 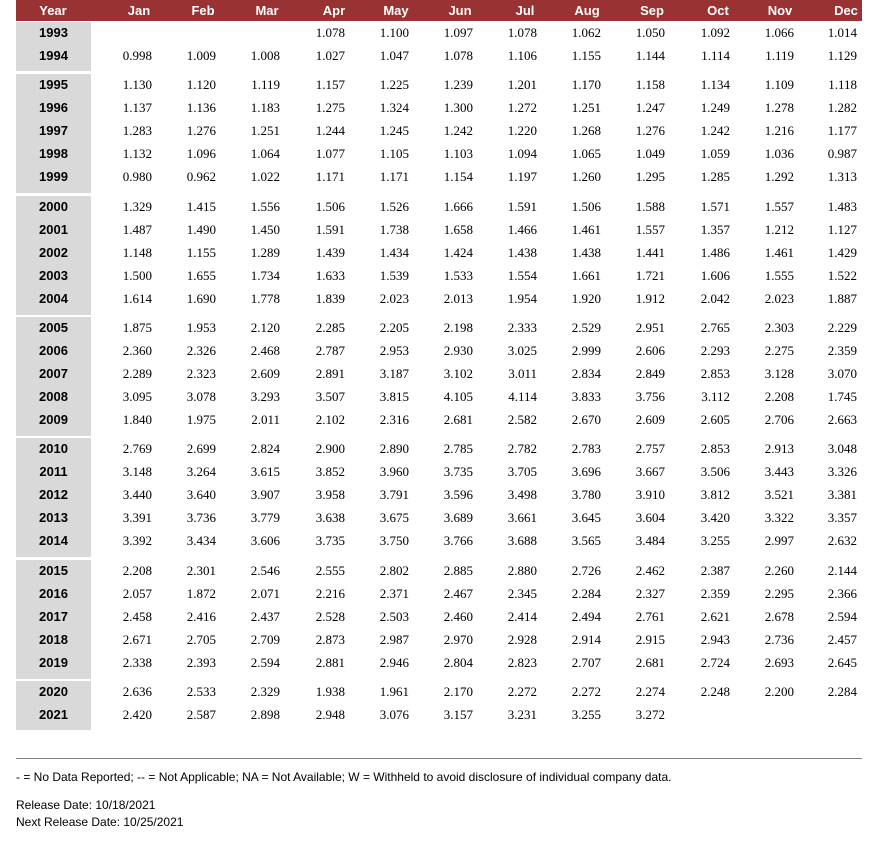 I want to click on table-cell: 1.840, so click(x=137, y=420).